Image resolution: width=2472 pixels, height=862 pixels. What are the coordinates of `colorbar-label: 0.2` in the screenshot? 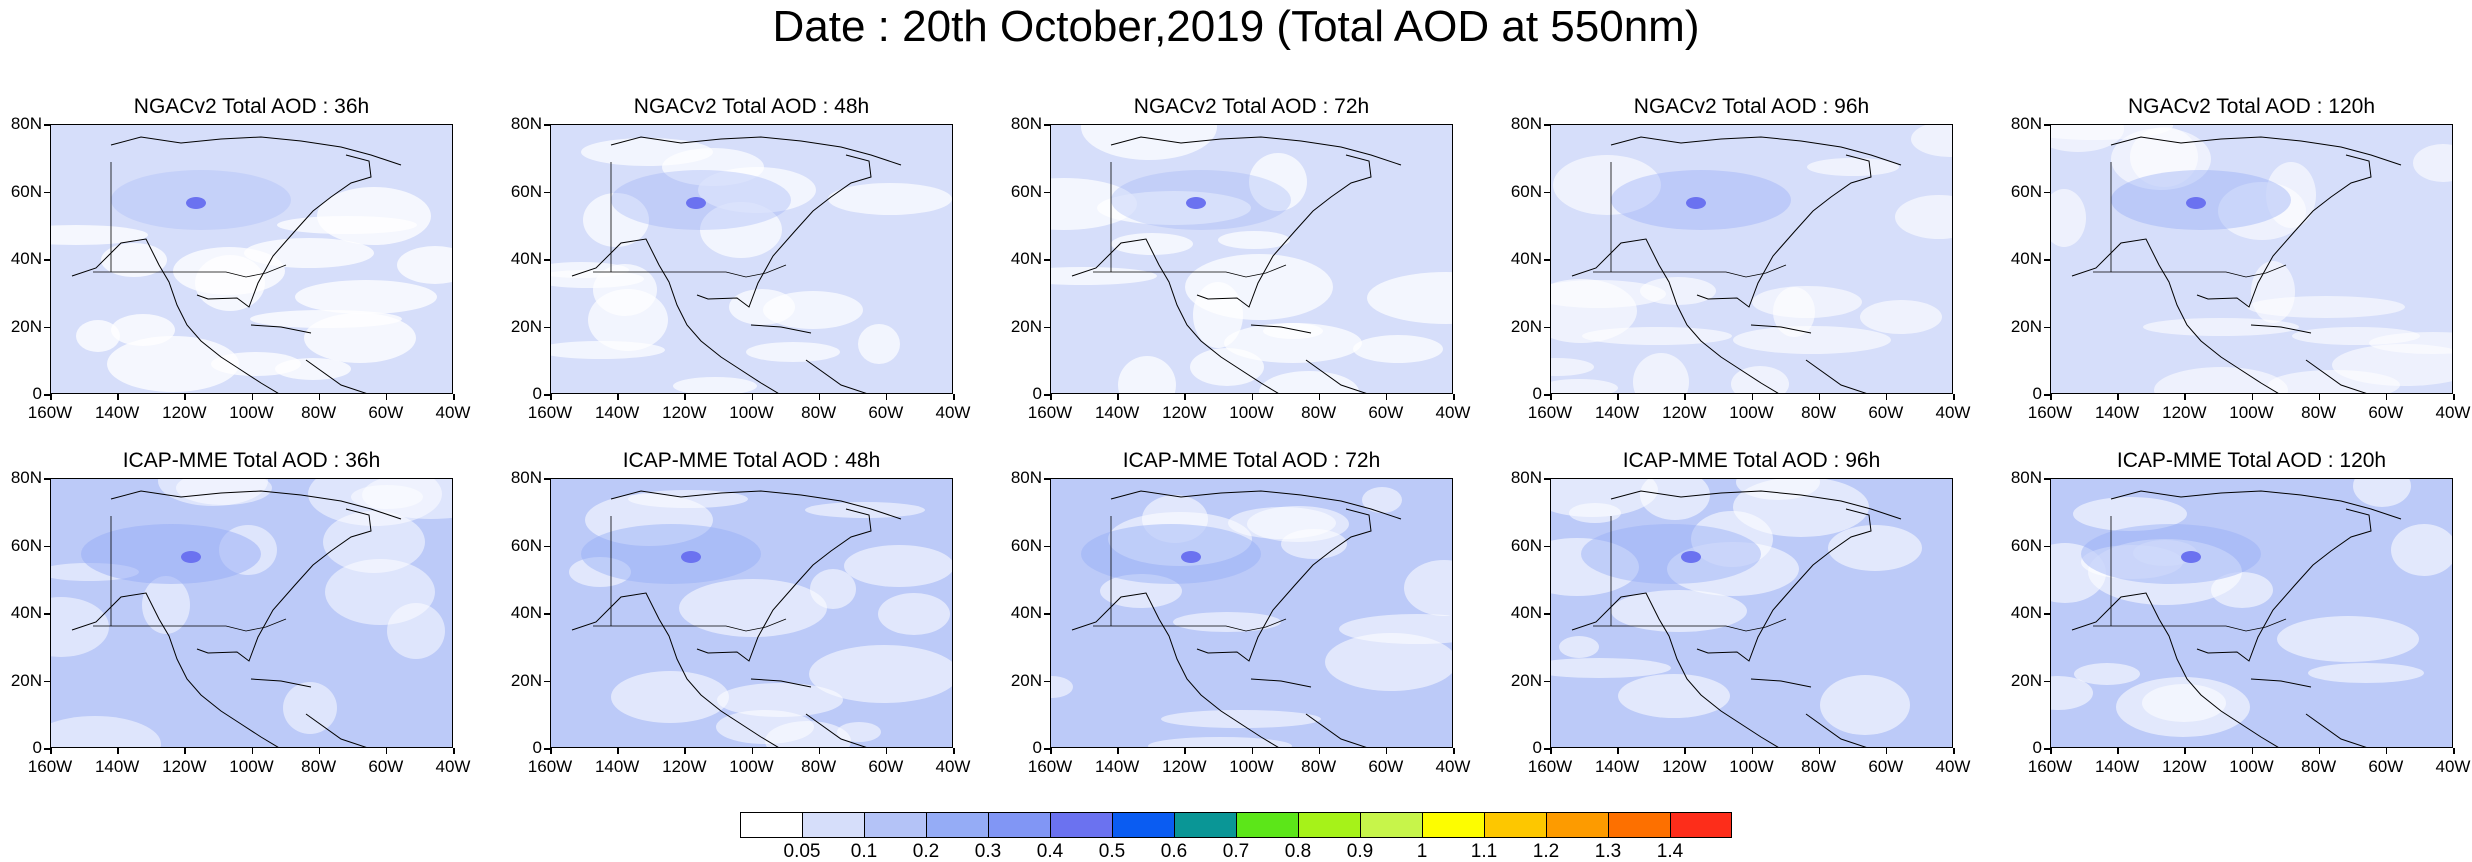 It's located at (926, 851).